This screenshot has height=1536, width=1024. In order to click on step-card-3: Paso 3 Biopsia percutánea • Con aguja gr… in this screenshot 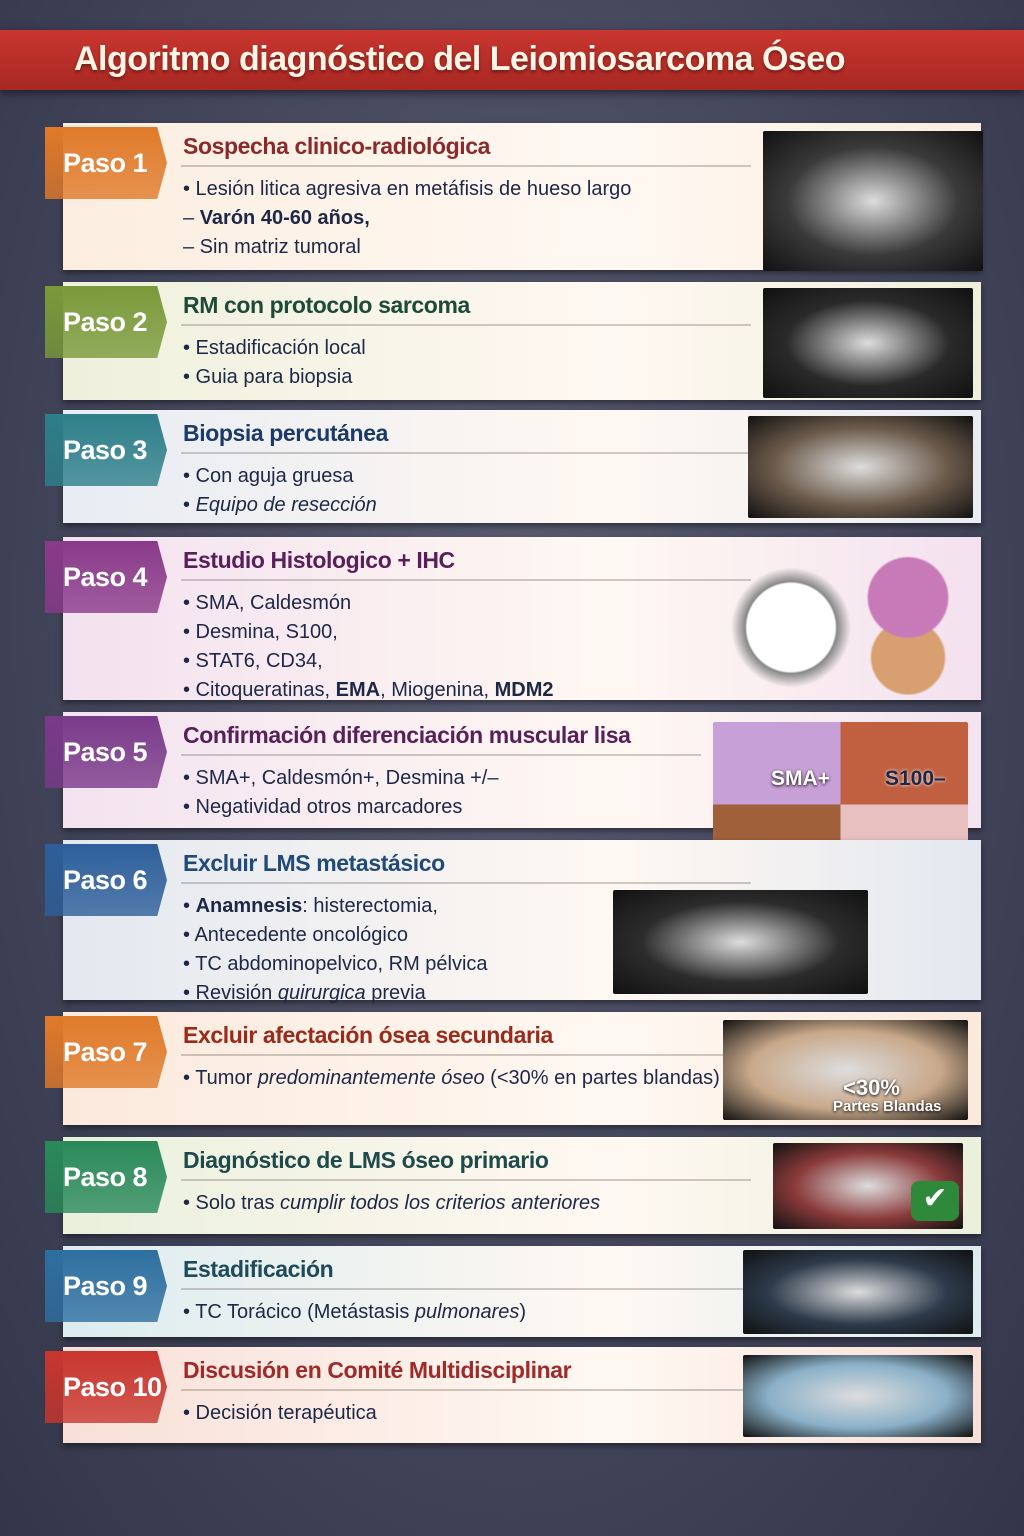, I will do `click(513, 466)`.